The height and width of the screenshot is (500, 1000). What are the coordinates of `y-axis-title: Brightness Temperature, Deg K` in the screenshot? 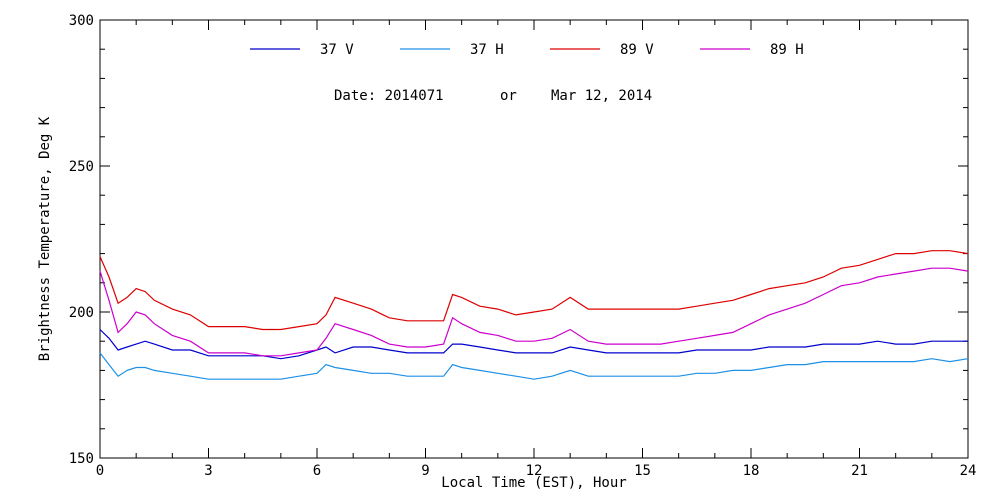 It's located at (45, 238).